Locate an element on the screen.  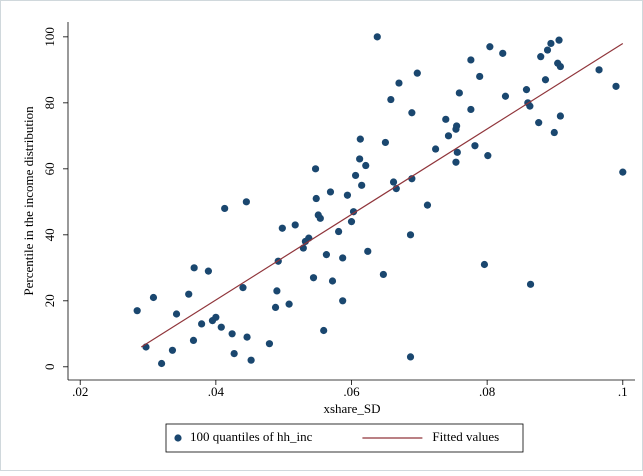
y-tick-label: 20 is located at coordinates (49, 300).